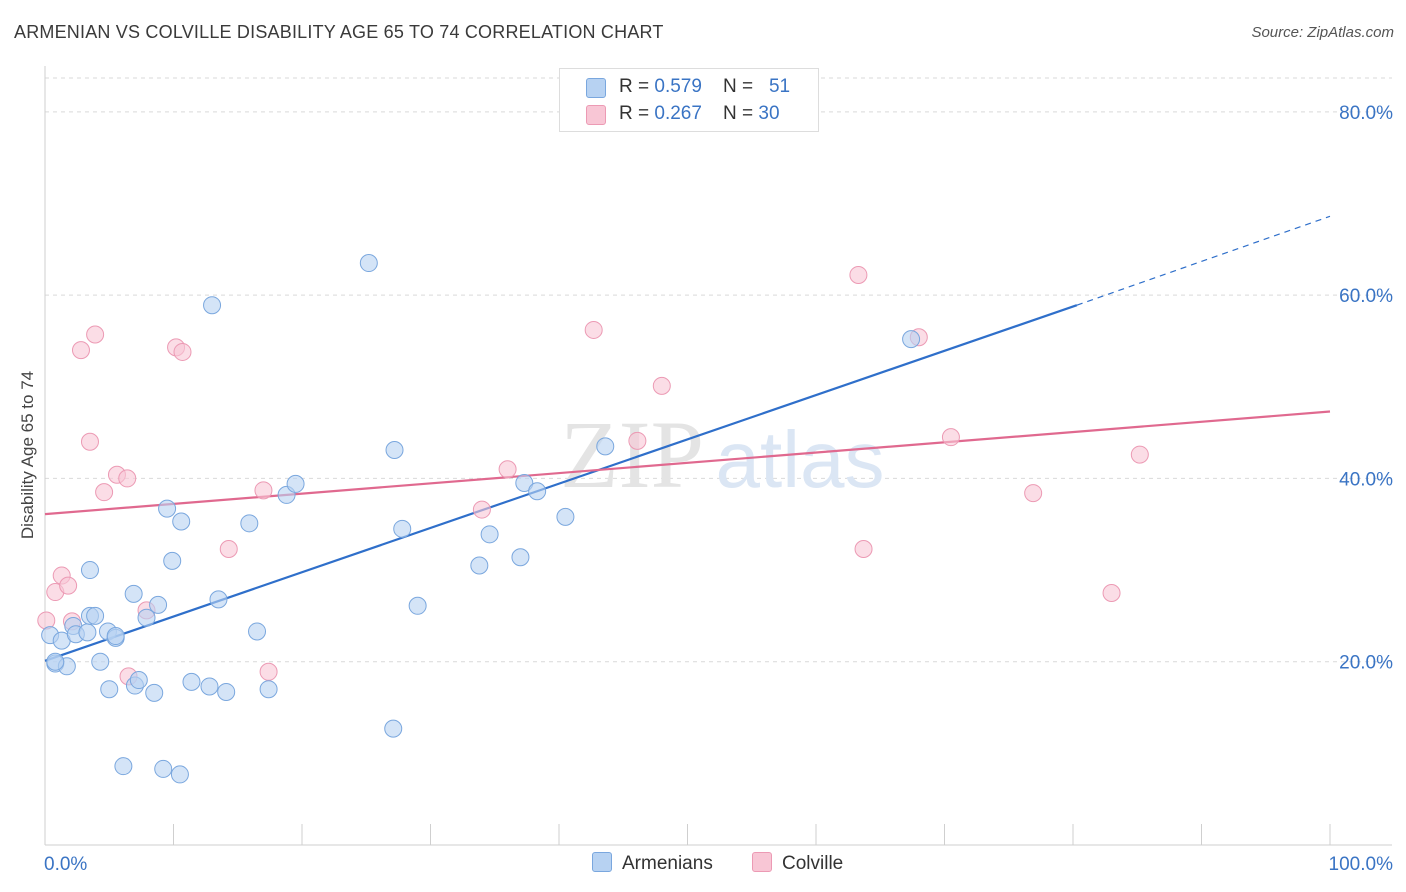  I want to click on legend-swatch-colville, so click(596, 115).